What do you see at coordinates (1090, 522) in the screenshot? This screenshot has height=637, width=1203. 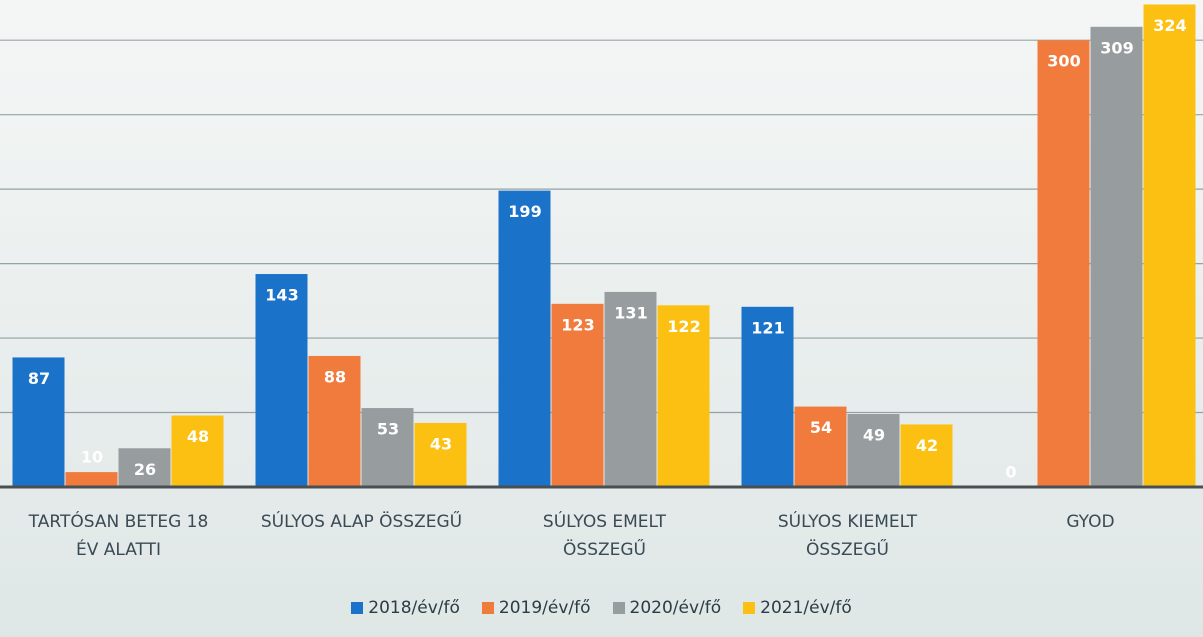 I see `x-tick-label: GYOD` at bounding box center [1090, 522].